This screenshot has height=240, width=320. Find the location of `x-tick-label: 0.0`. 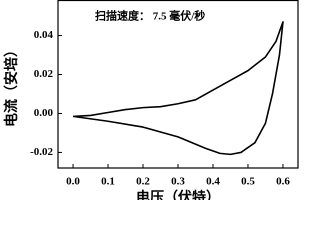

x-tick-label: 0.0 is located at coordinates (73, 182).